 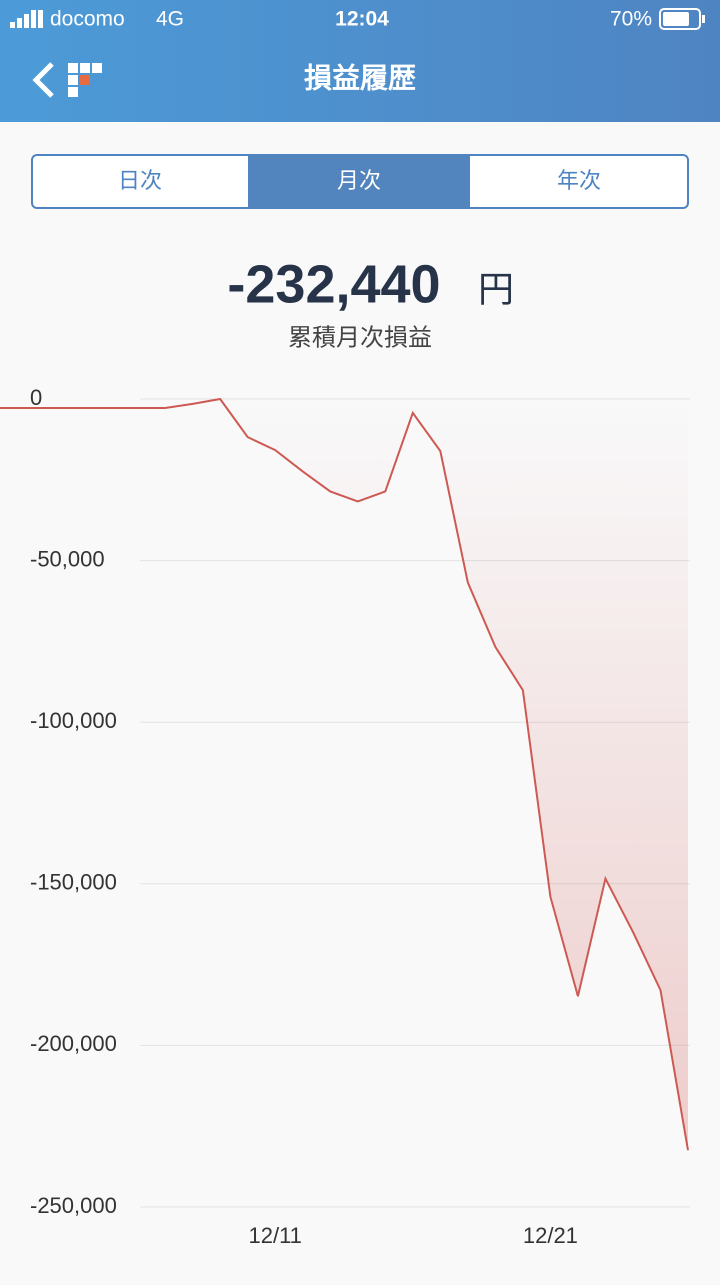 I want to click on total-unit: 円, so click(x=496, y=289).